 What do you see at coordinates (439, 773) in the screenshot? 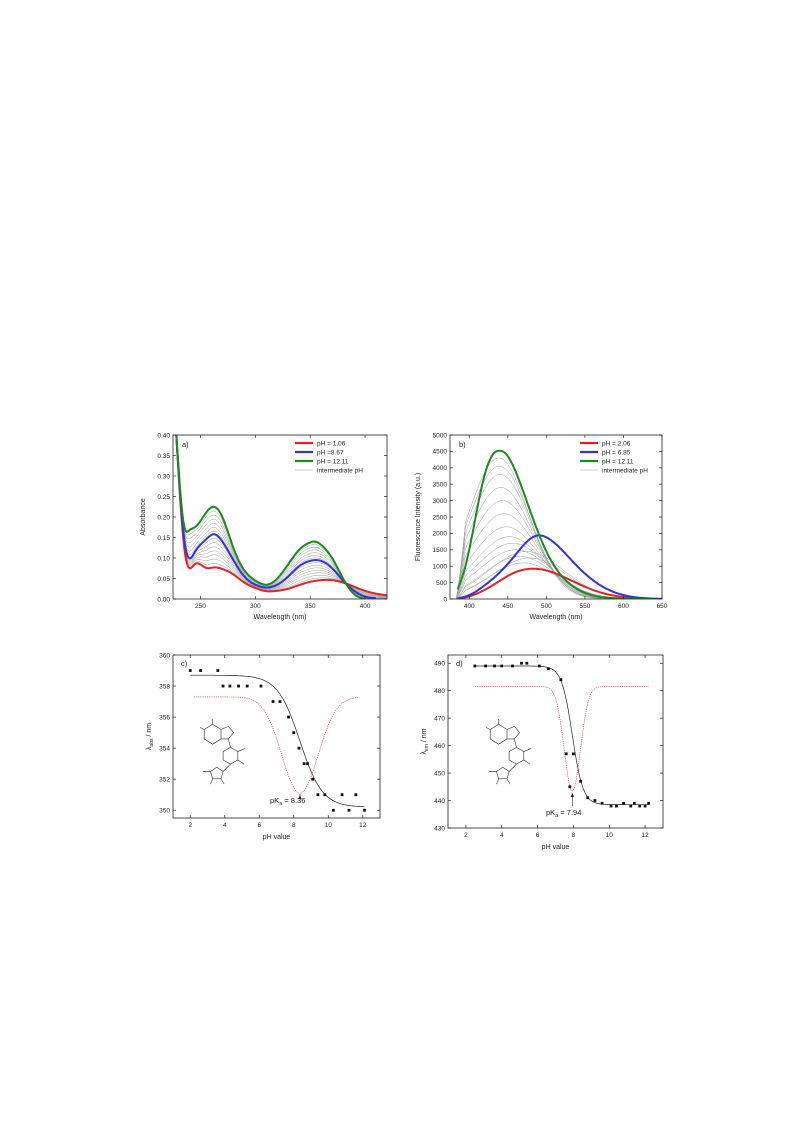
I see `y-tick-label: 450` at bounding box center [439, 773].